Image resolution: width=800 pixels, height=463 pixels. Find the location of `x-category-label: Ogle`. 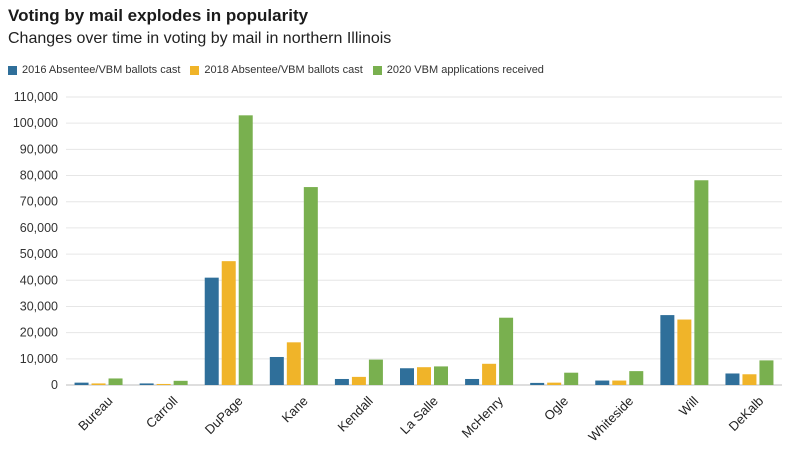

x-category-label: Ogle is located at coordinates (556, 408).